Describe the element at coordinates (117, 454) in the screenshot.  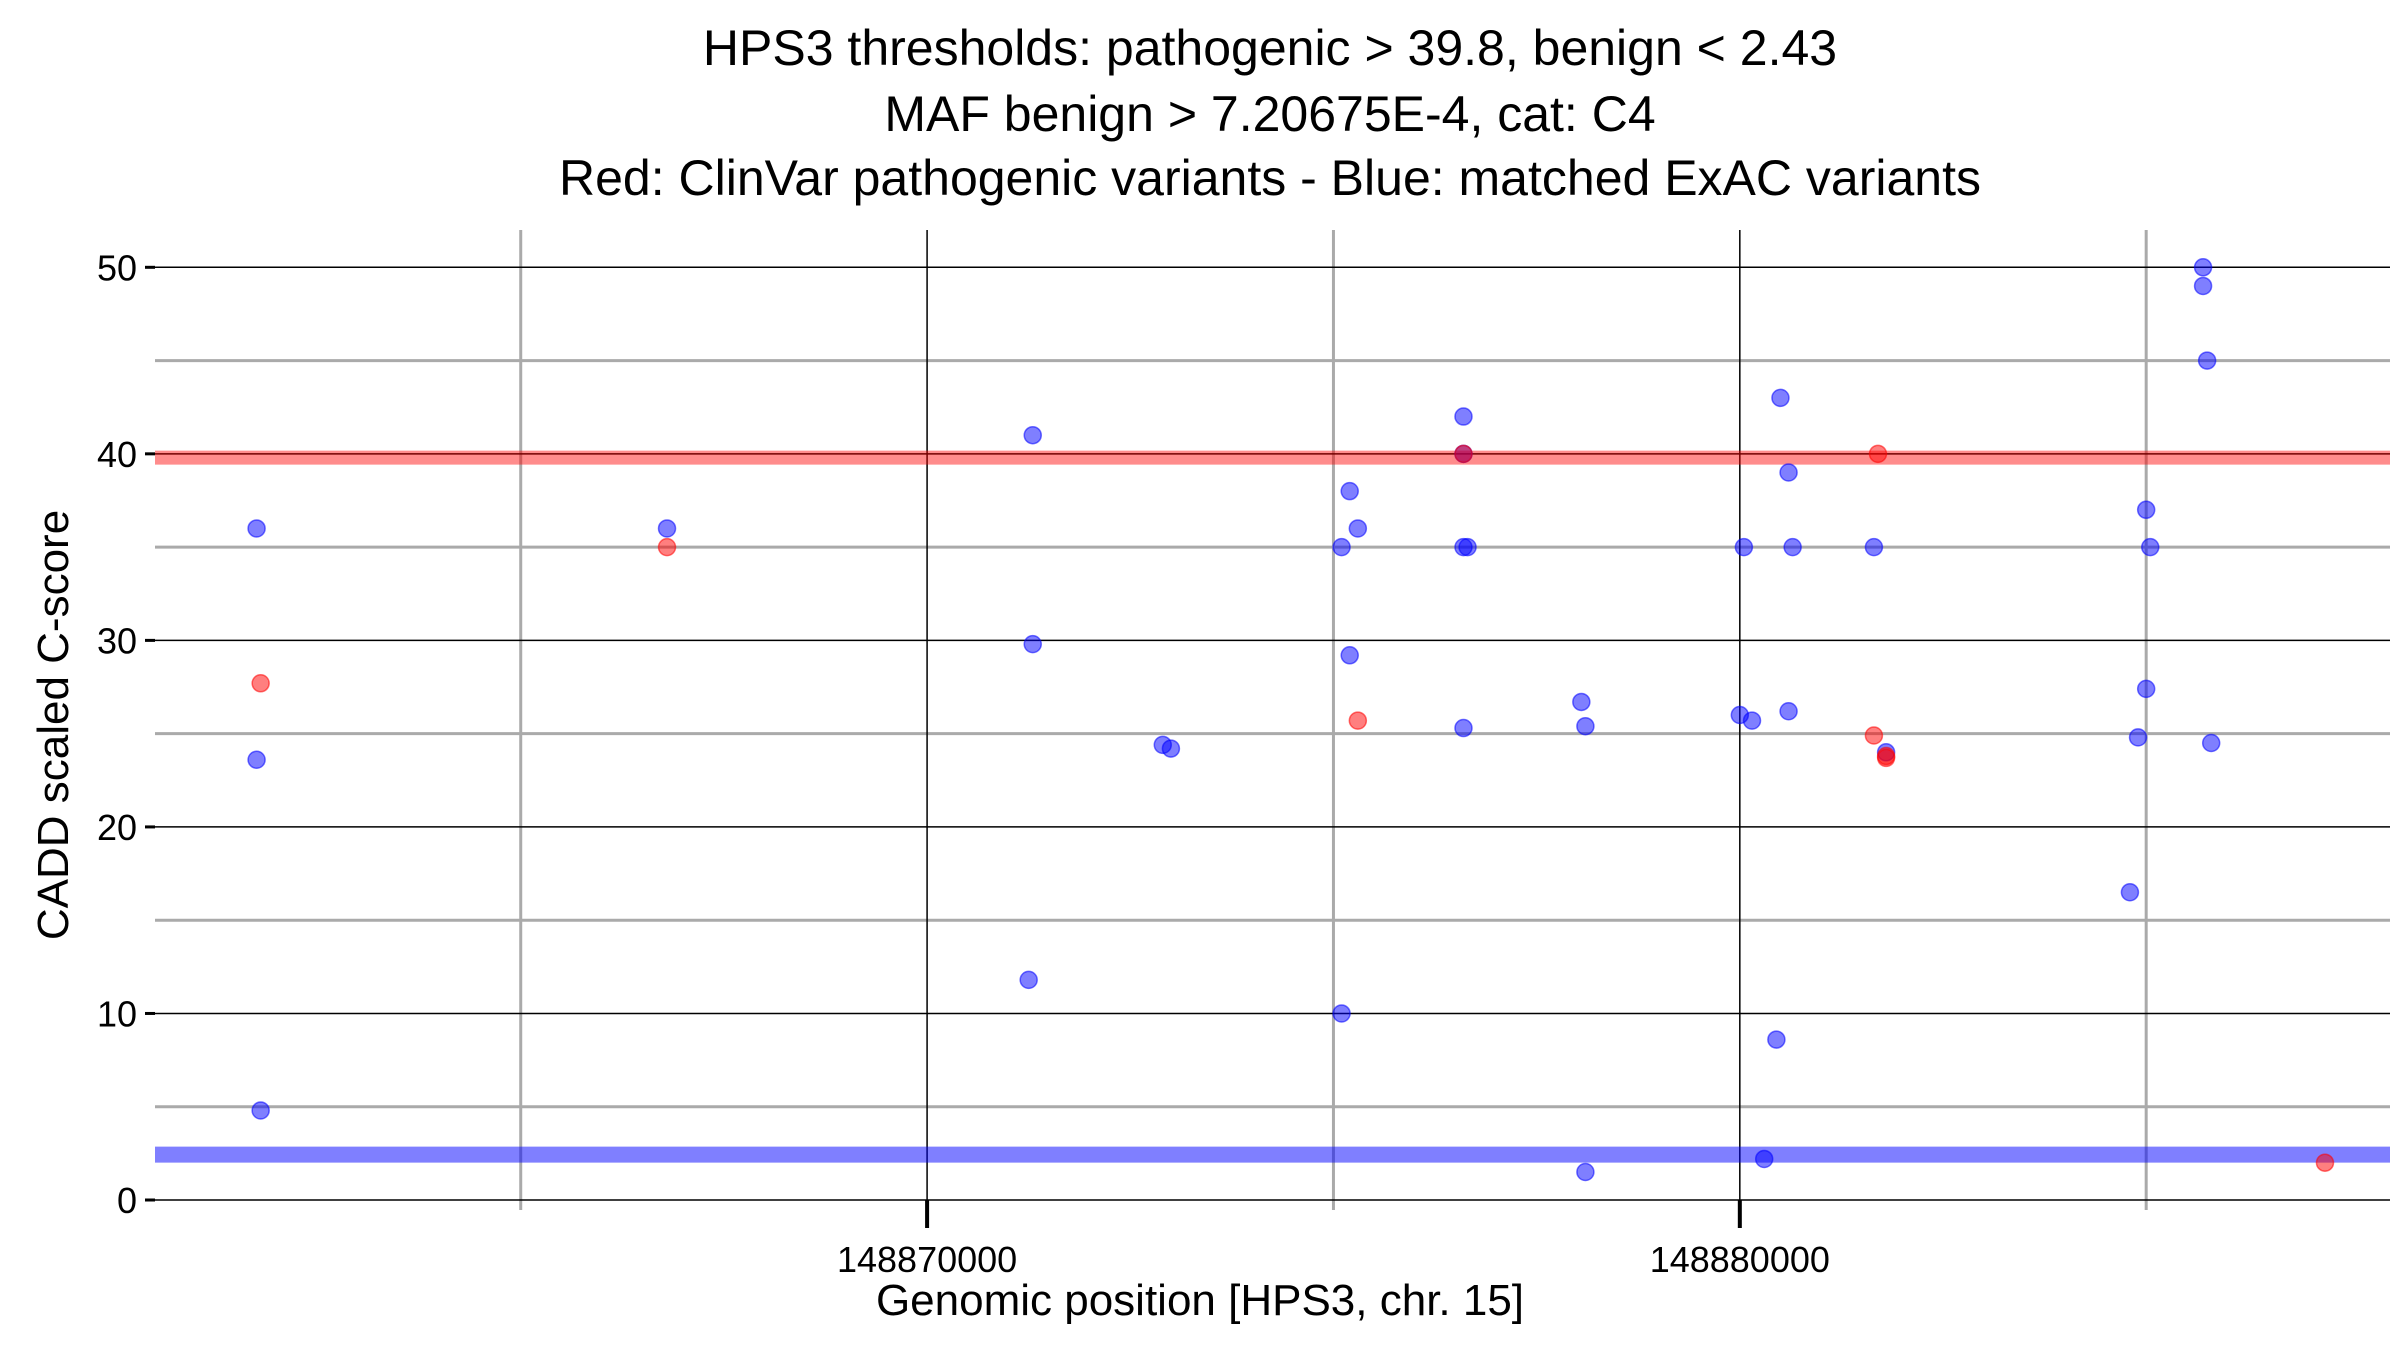
I see `y-tick-label: 40` at that location.